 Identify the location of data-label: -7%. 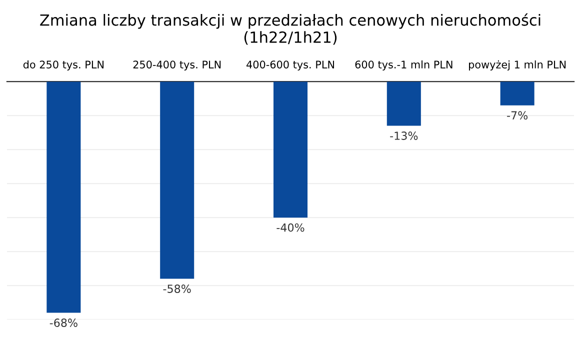
(517, 115).